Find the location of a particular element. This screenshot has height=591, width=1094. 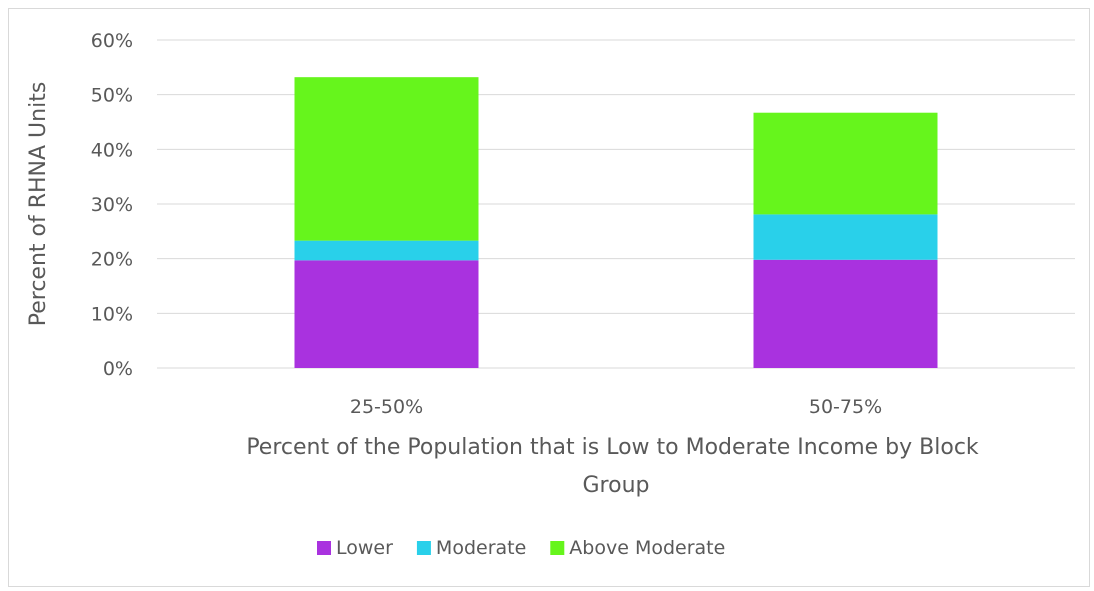

x-axis-title-line-2: Group is located at coordinates (616, 485).